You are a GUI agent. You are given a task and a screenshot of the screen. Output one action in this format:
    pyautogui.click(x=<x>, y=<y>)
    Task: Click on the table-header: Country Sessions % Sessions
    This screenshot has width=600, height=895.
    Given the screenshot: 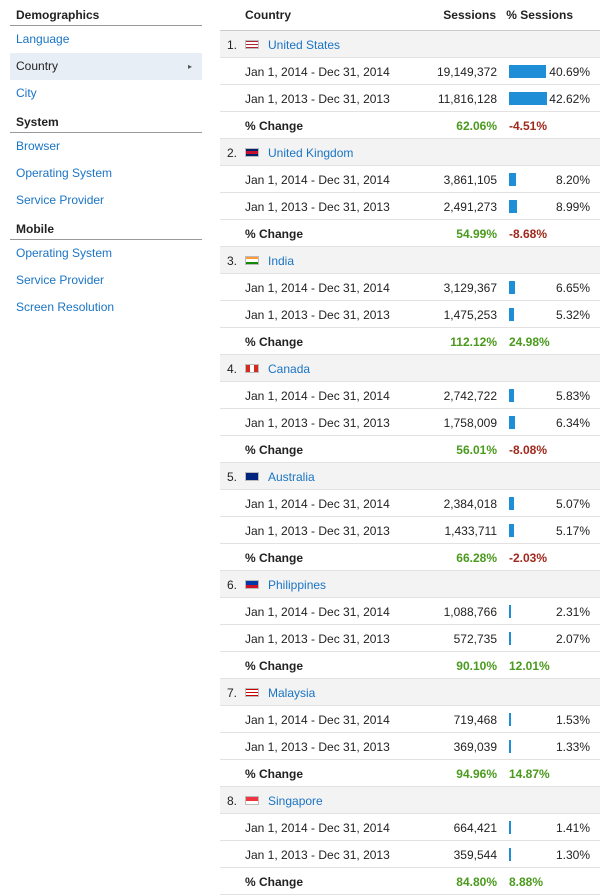 What is the action you would take?
    pyautogui.click(x=410, y=15)
    